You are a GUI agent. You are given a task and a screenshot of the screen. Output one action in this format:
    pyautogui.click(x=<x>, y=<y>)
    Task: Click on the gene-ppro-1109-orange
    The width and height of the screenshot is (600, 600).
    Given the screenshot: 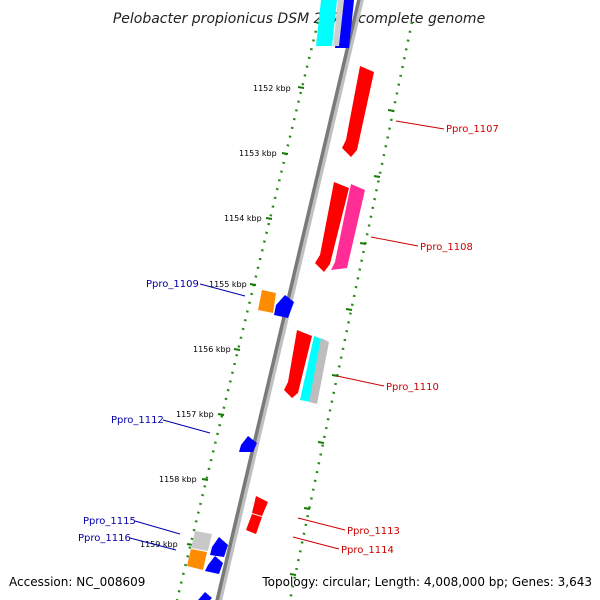 What is the action you would take?
    pyautogui.click(x=267, y=301)
    